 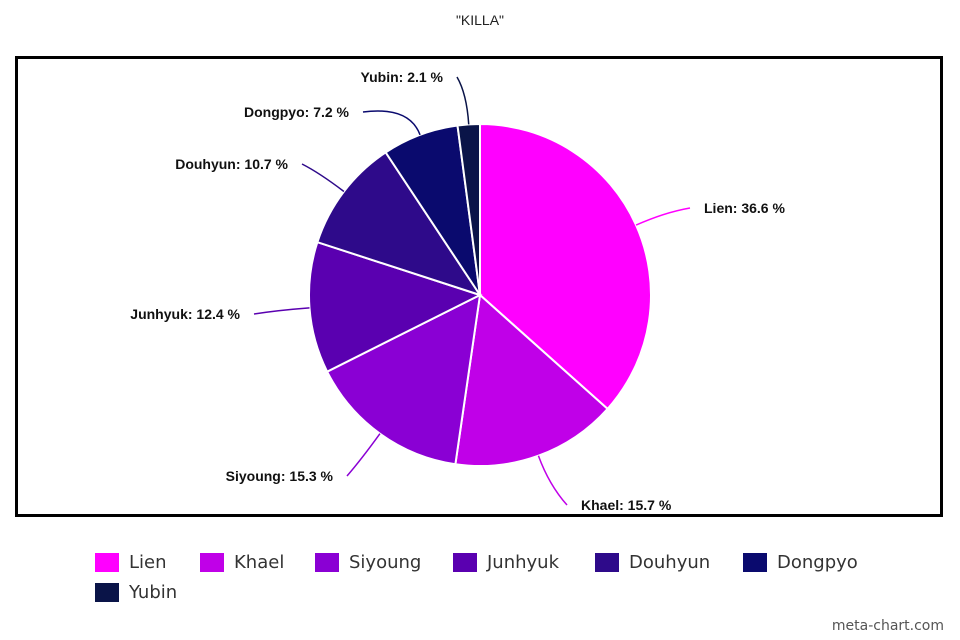 What do you see at coordinates (552, 480) in the screenshot?
I see `leader-line-khael` at bounding box center [552, 480].